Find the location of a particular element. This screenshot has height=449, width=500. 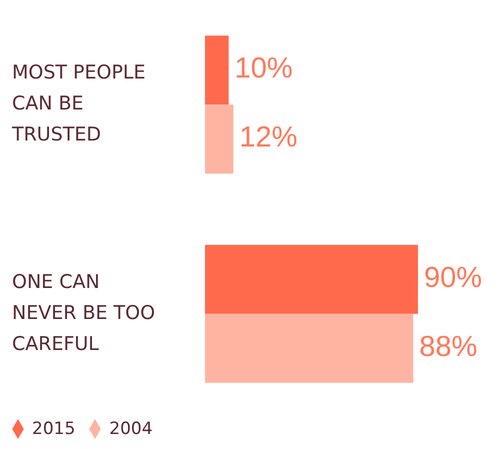

data-label: 12% is located at coordinates (268, 138).